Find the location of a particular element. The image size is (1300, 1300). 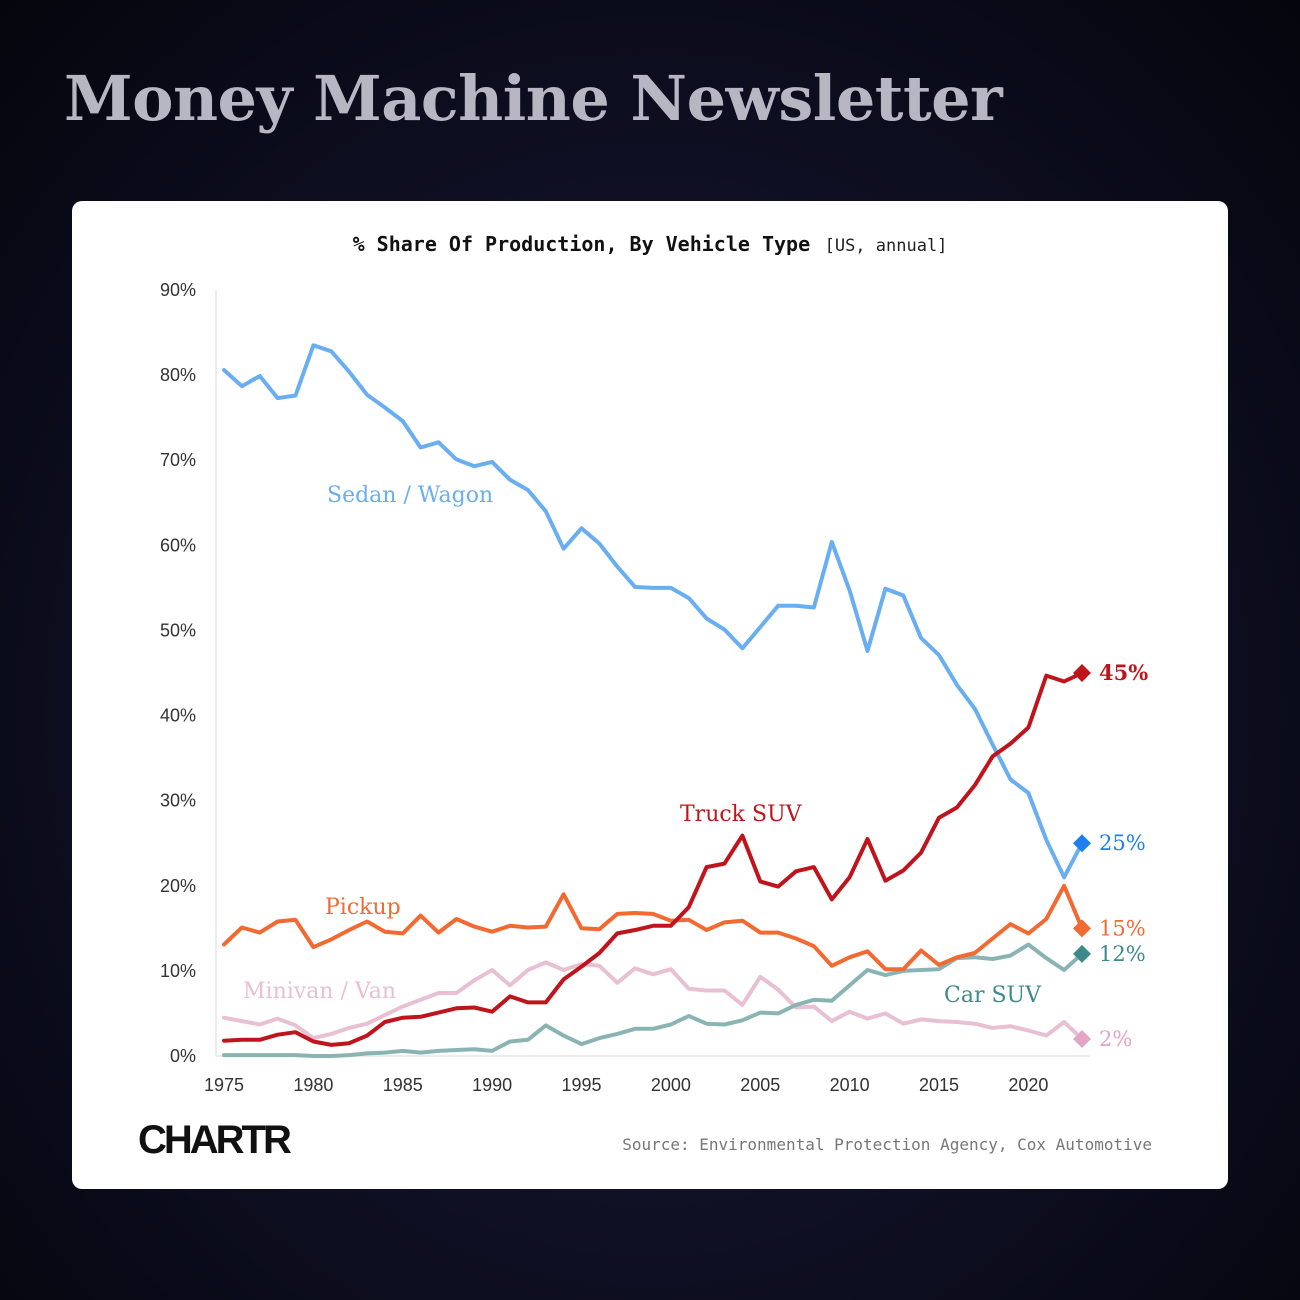

end-label-minivan-van: 2% is located at coordinates (1115, 1039).